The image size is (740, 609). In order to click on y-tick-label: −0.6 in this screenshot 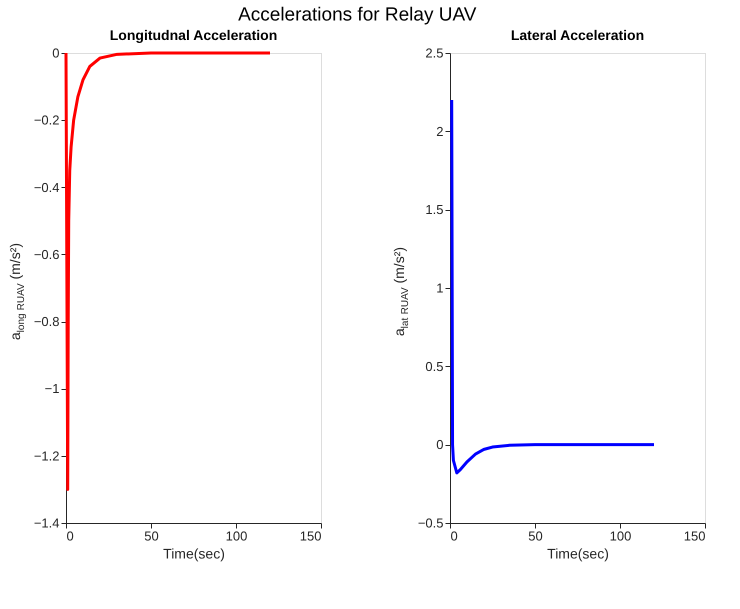, I will do `click(47, 254)`.